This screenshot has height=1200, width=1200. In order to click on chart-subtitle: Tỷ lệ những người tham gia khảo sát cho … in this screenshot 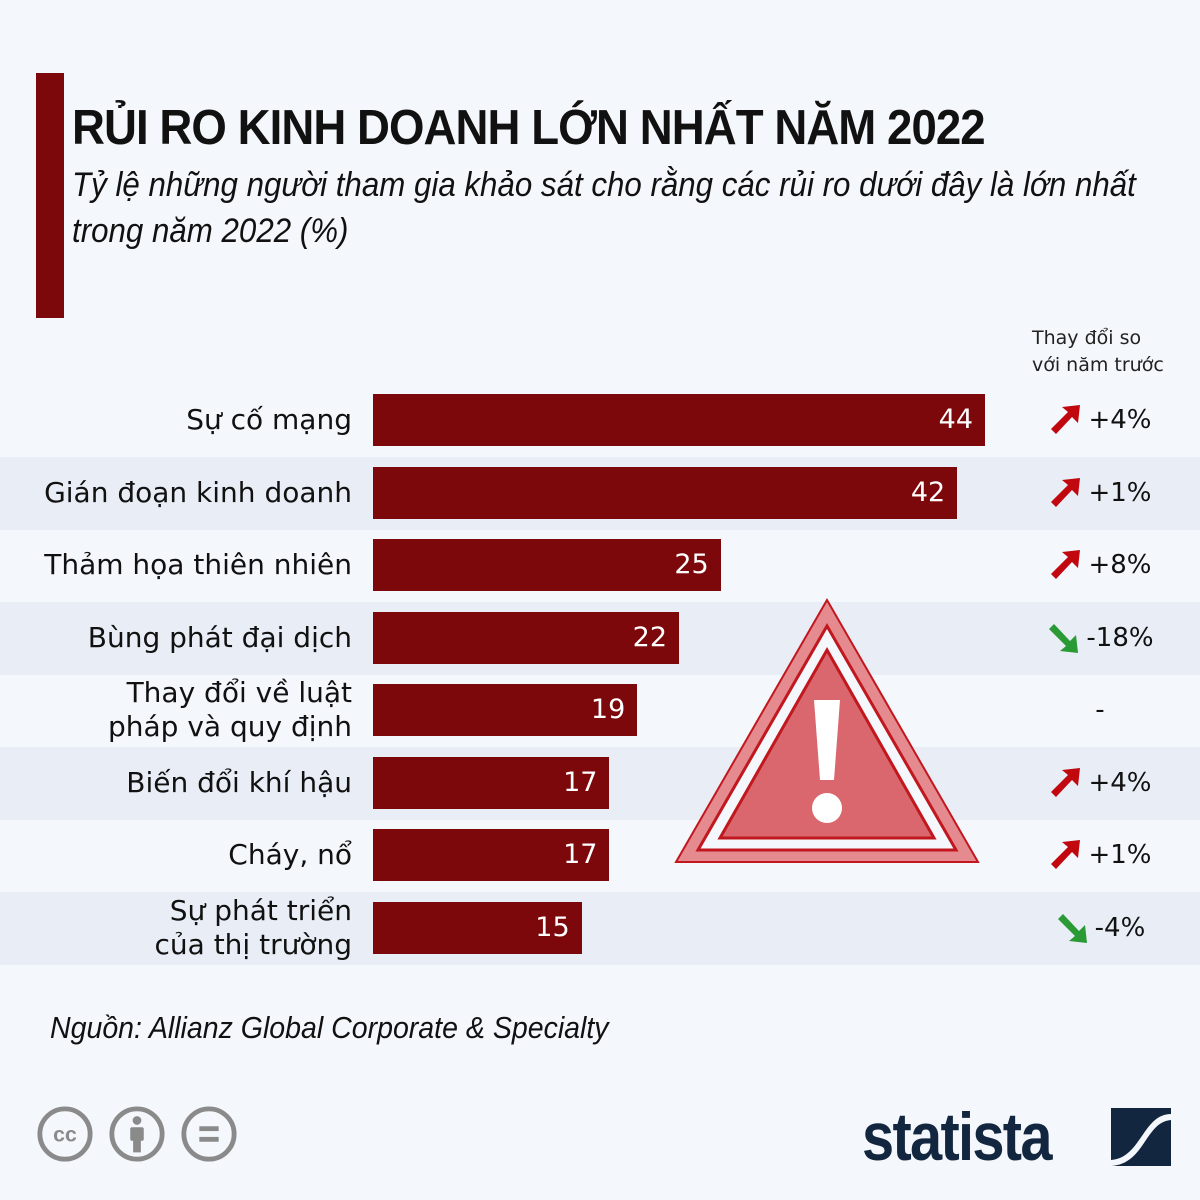, I will do `click(604, 208)`.